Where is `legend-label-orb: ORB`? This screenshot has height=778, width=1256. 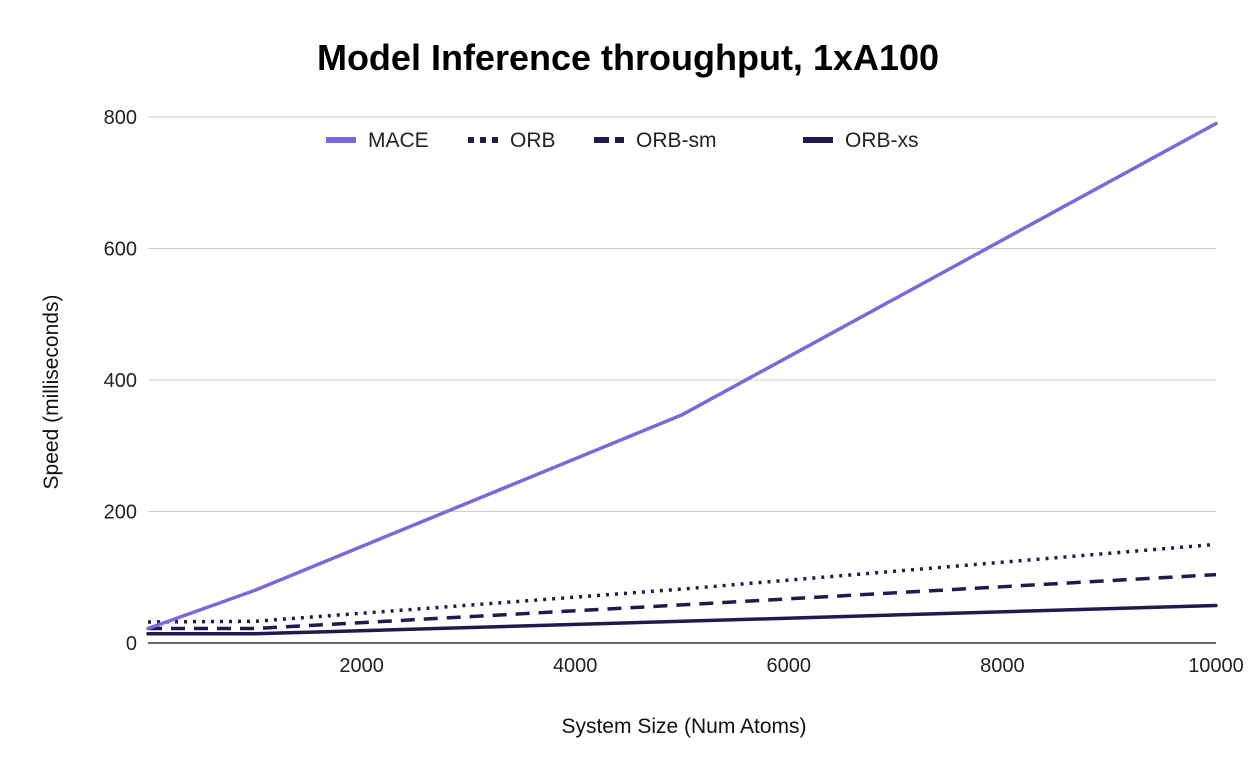 legend-label-orb: ORB is located at coordinates (533, 140).